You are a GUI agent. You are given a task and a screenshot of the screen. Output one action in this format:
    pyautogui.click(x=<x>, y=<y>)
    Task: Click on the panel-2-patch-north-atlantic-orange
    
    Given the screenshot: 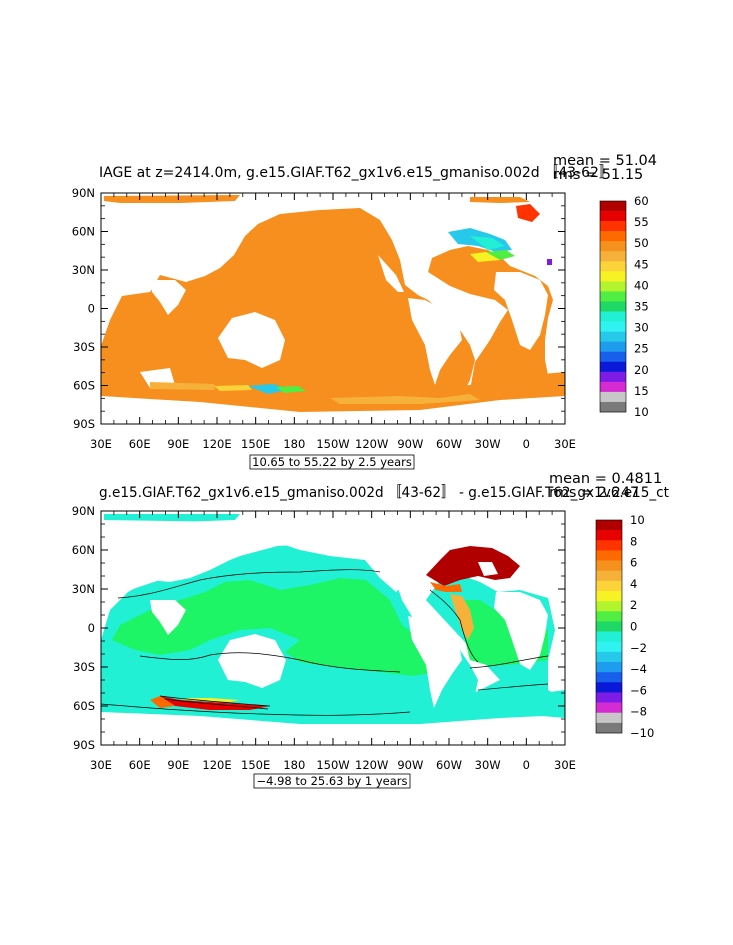 What is the action you would take?
    pyautogui.click(x=446, y=587)
    